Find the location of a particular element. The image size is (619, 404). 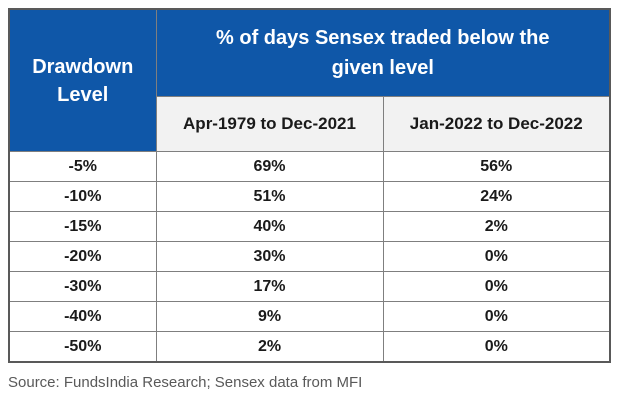

drawdown-level-cell: -15% is located at coordinates (82, 226).